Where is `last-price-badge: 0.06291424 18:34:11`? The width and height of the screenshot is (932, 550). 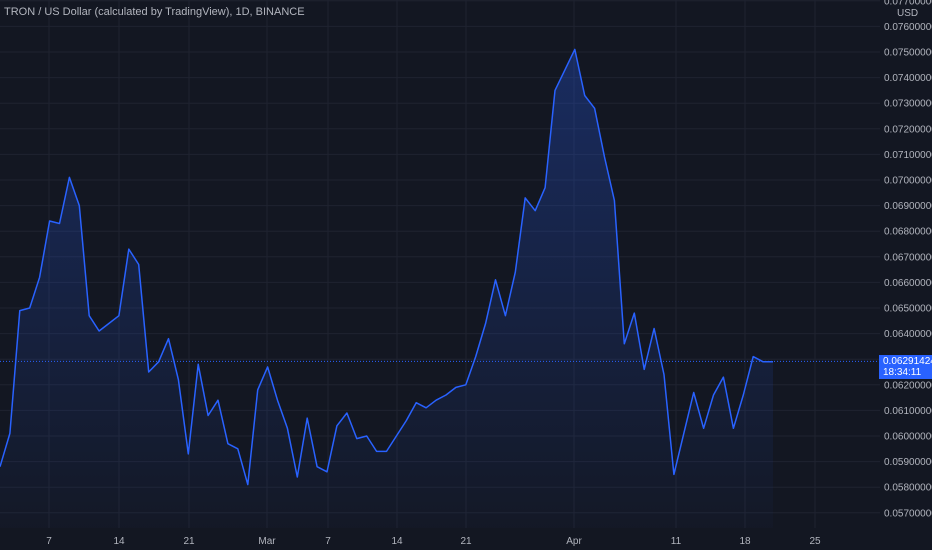 last-price-badge: 0.06291424 18:34:11 is located at coordinates (905, 367).